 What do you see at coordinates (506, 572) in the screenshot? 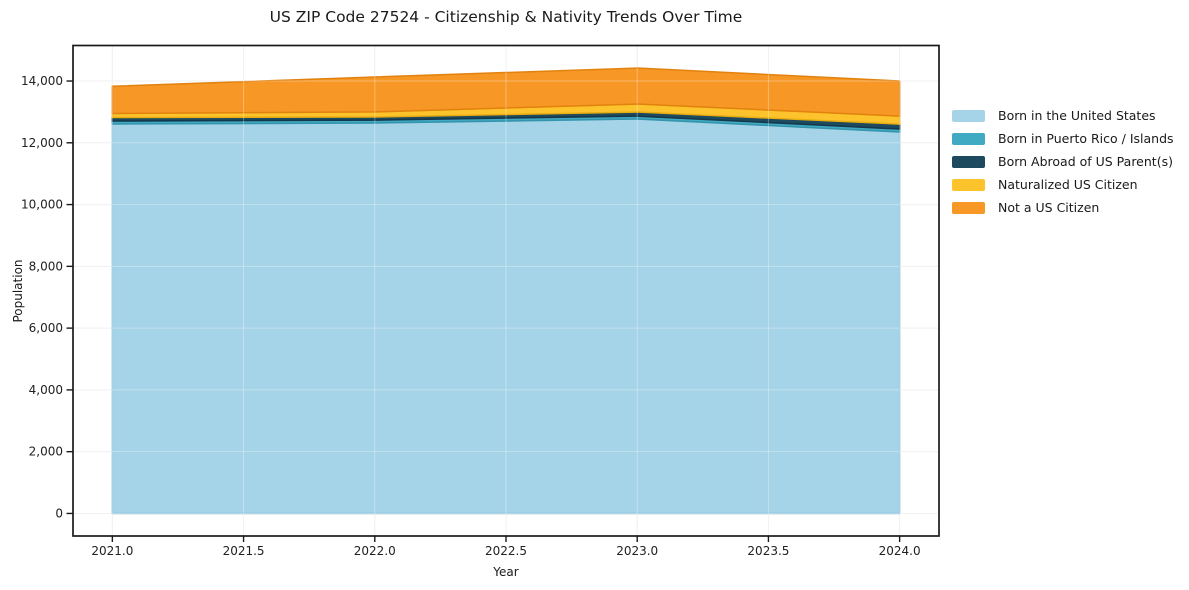
I see `x-axis-label: Year` at bounding box center [506, 572].